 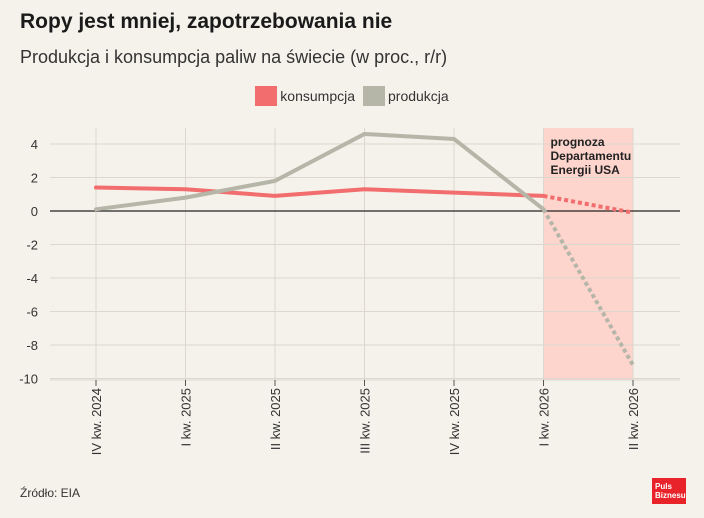 I want to click on series-forecast-line-konsumpcja, so click(x=588, y=204).